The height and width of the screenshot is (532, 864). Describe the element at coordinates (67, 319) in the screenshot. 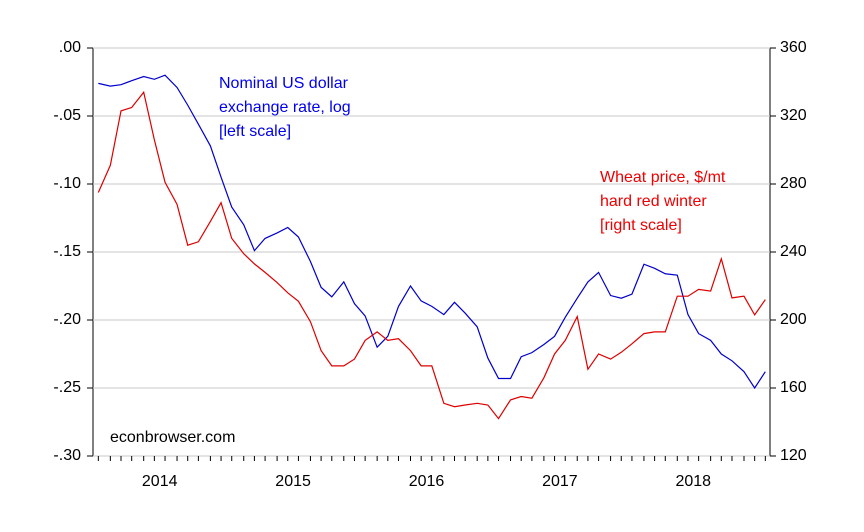

I see `y-tick-label: -.20` at that location.